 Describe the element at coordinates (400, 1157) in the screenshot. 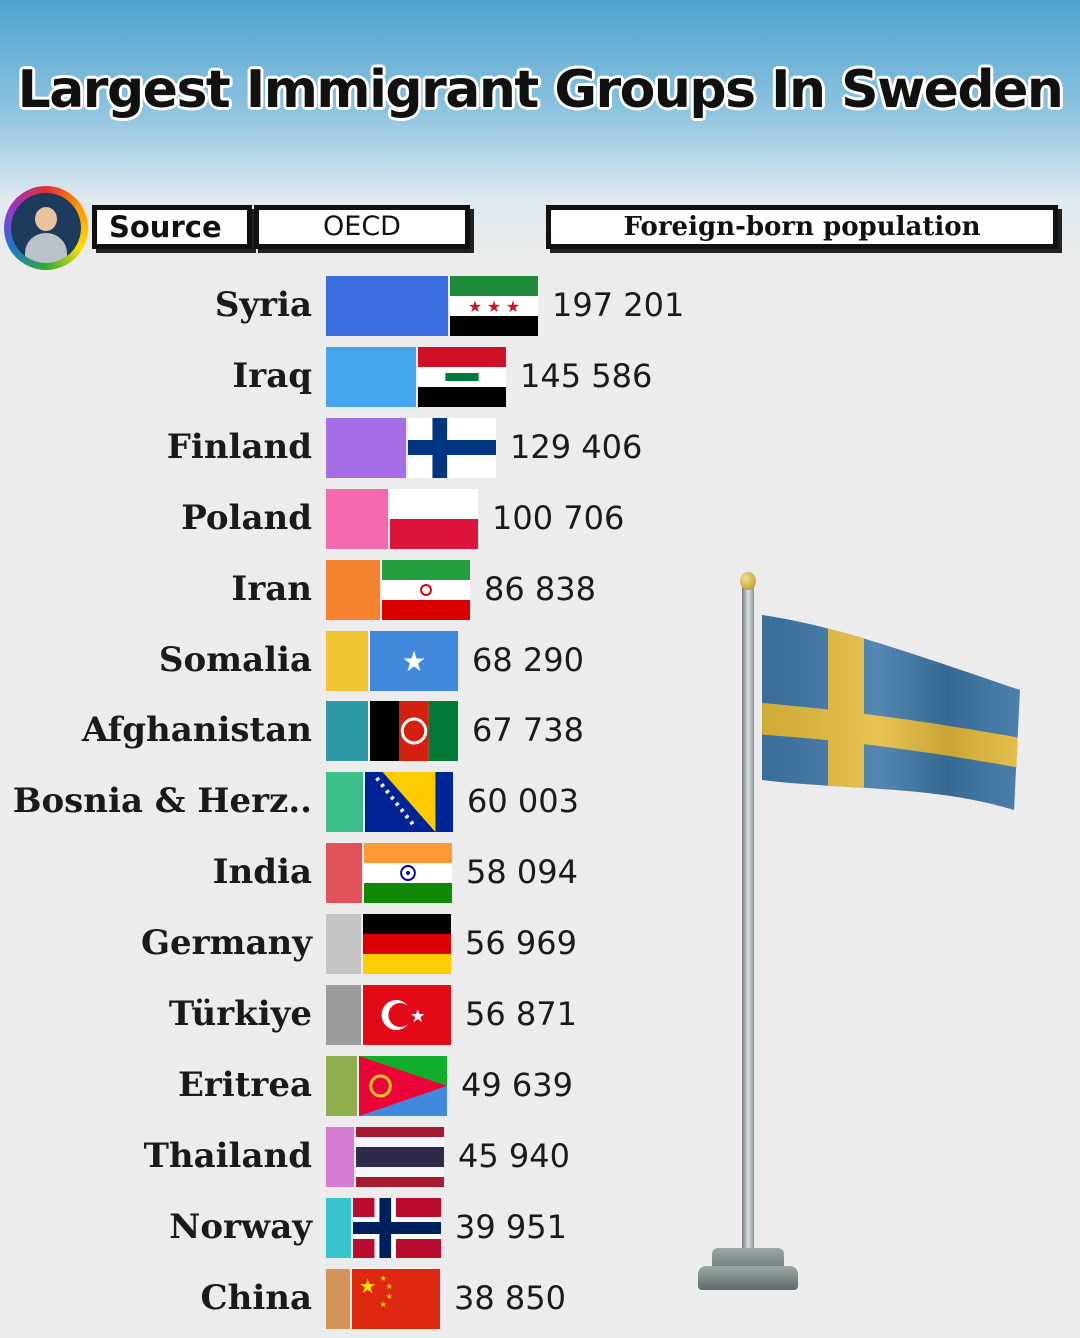

I see `thailand-flag-icon` at that location.